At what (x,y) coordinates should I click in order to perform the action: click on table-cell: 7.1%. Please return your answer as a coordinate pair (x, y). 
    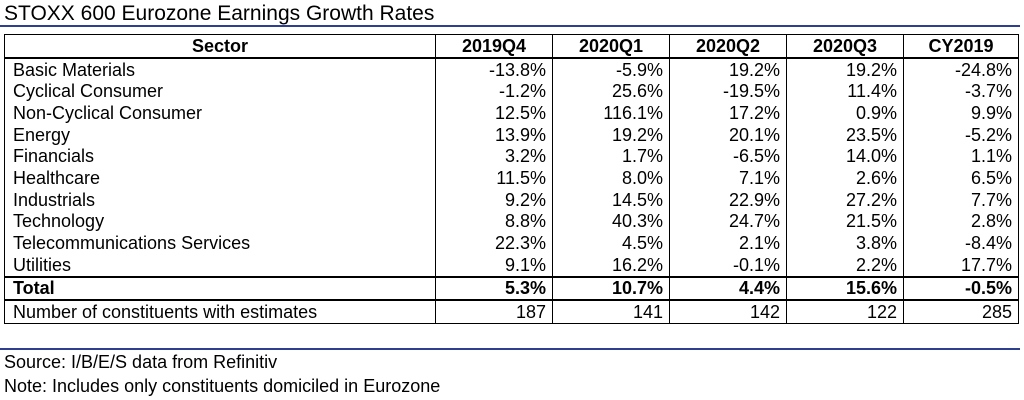
    Looking at the image, I should click on (728, 178).